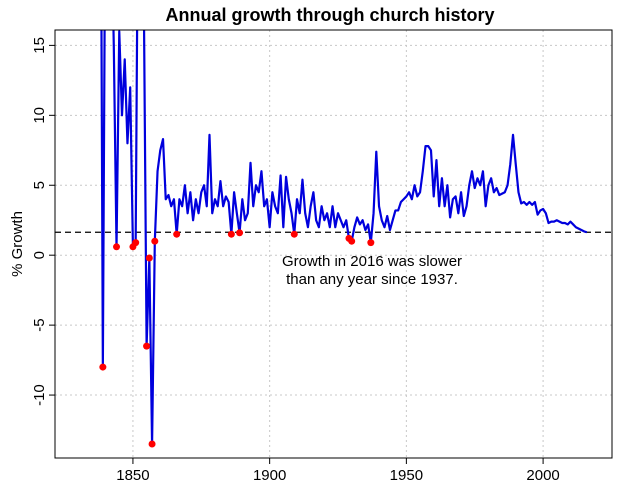  Describe the element at coordinates (269, 475) in the screenshot. I see `x-tick-label: 1900` at that location.